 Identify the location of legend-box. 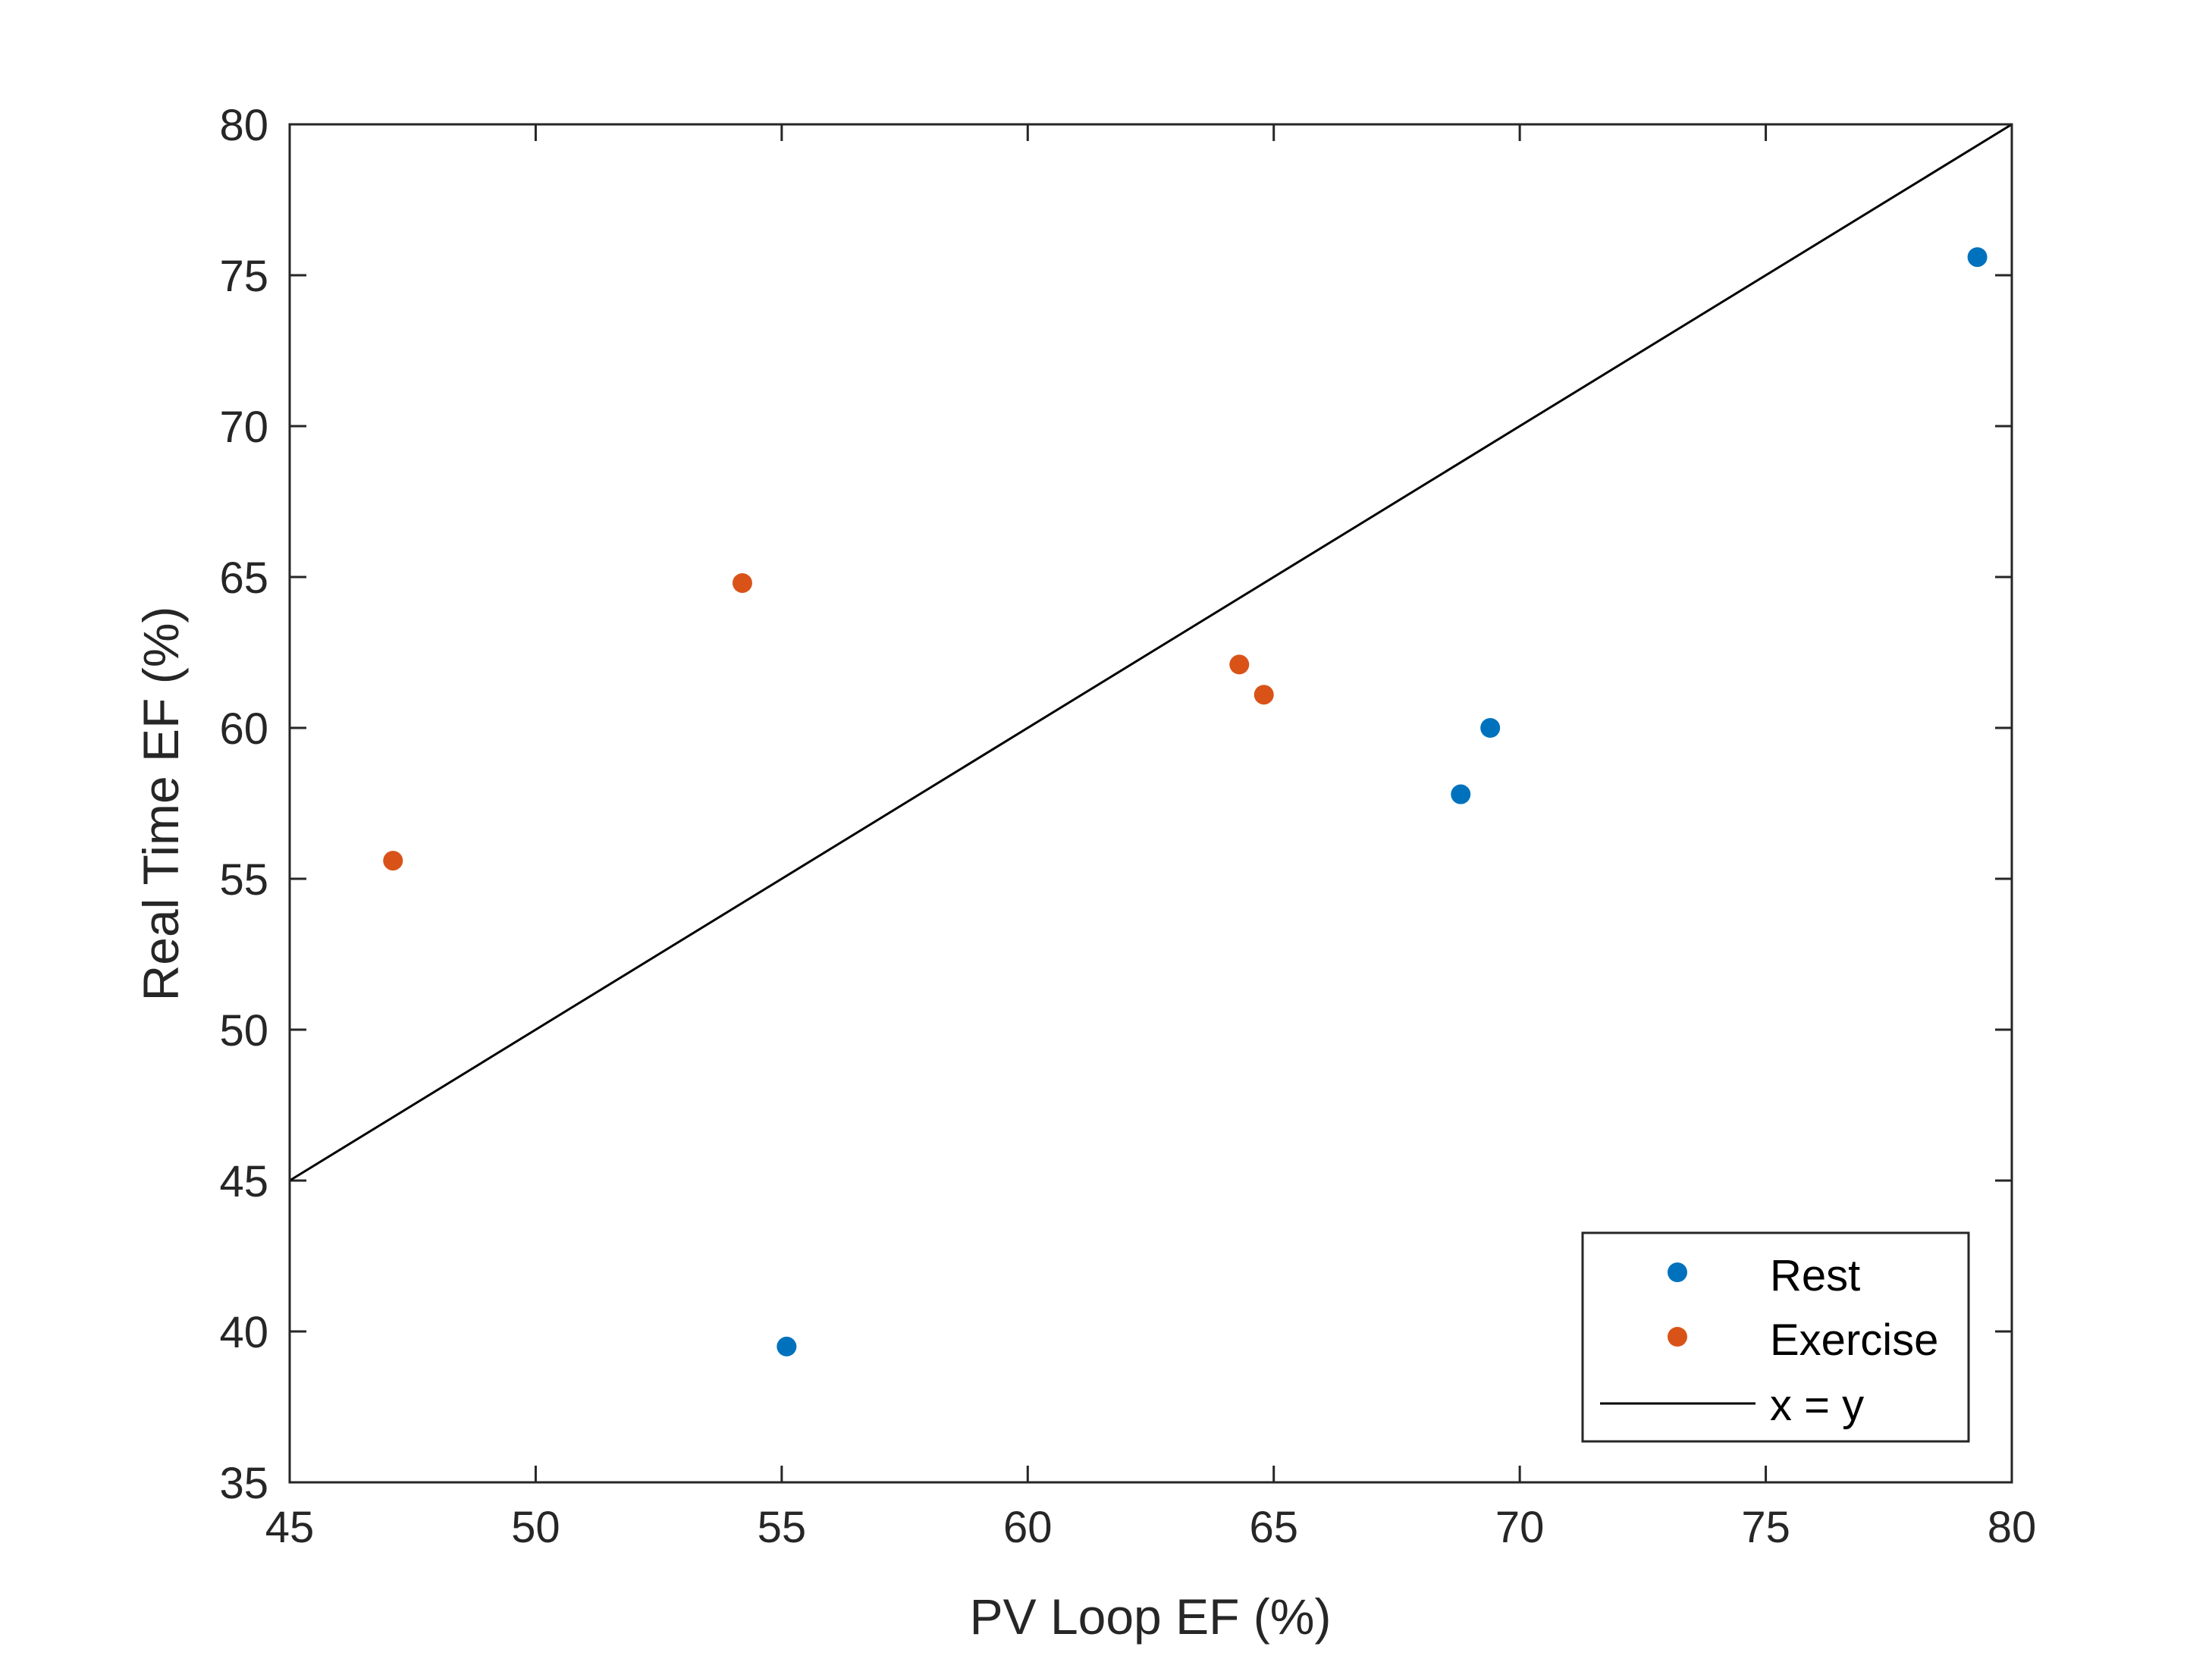
(1775, 1337).